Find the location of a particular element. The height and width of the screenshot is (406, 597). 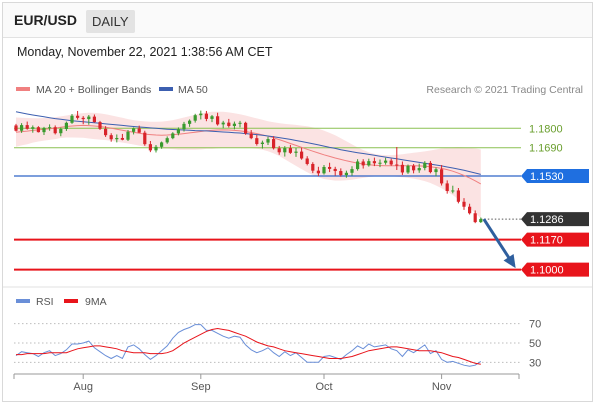

x-axis-tick-label: Sep is located at coordinates (201, 387).